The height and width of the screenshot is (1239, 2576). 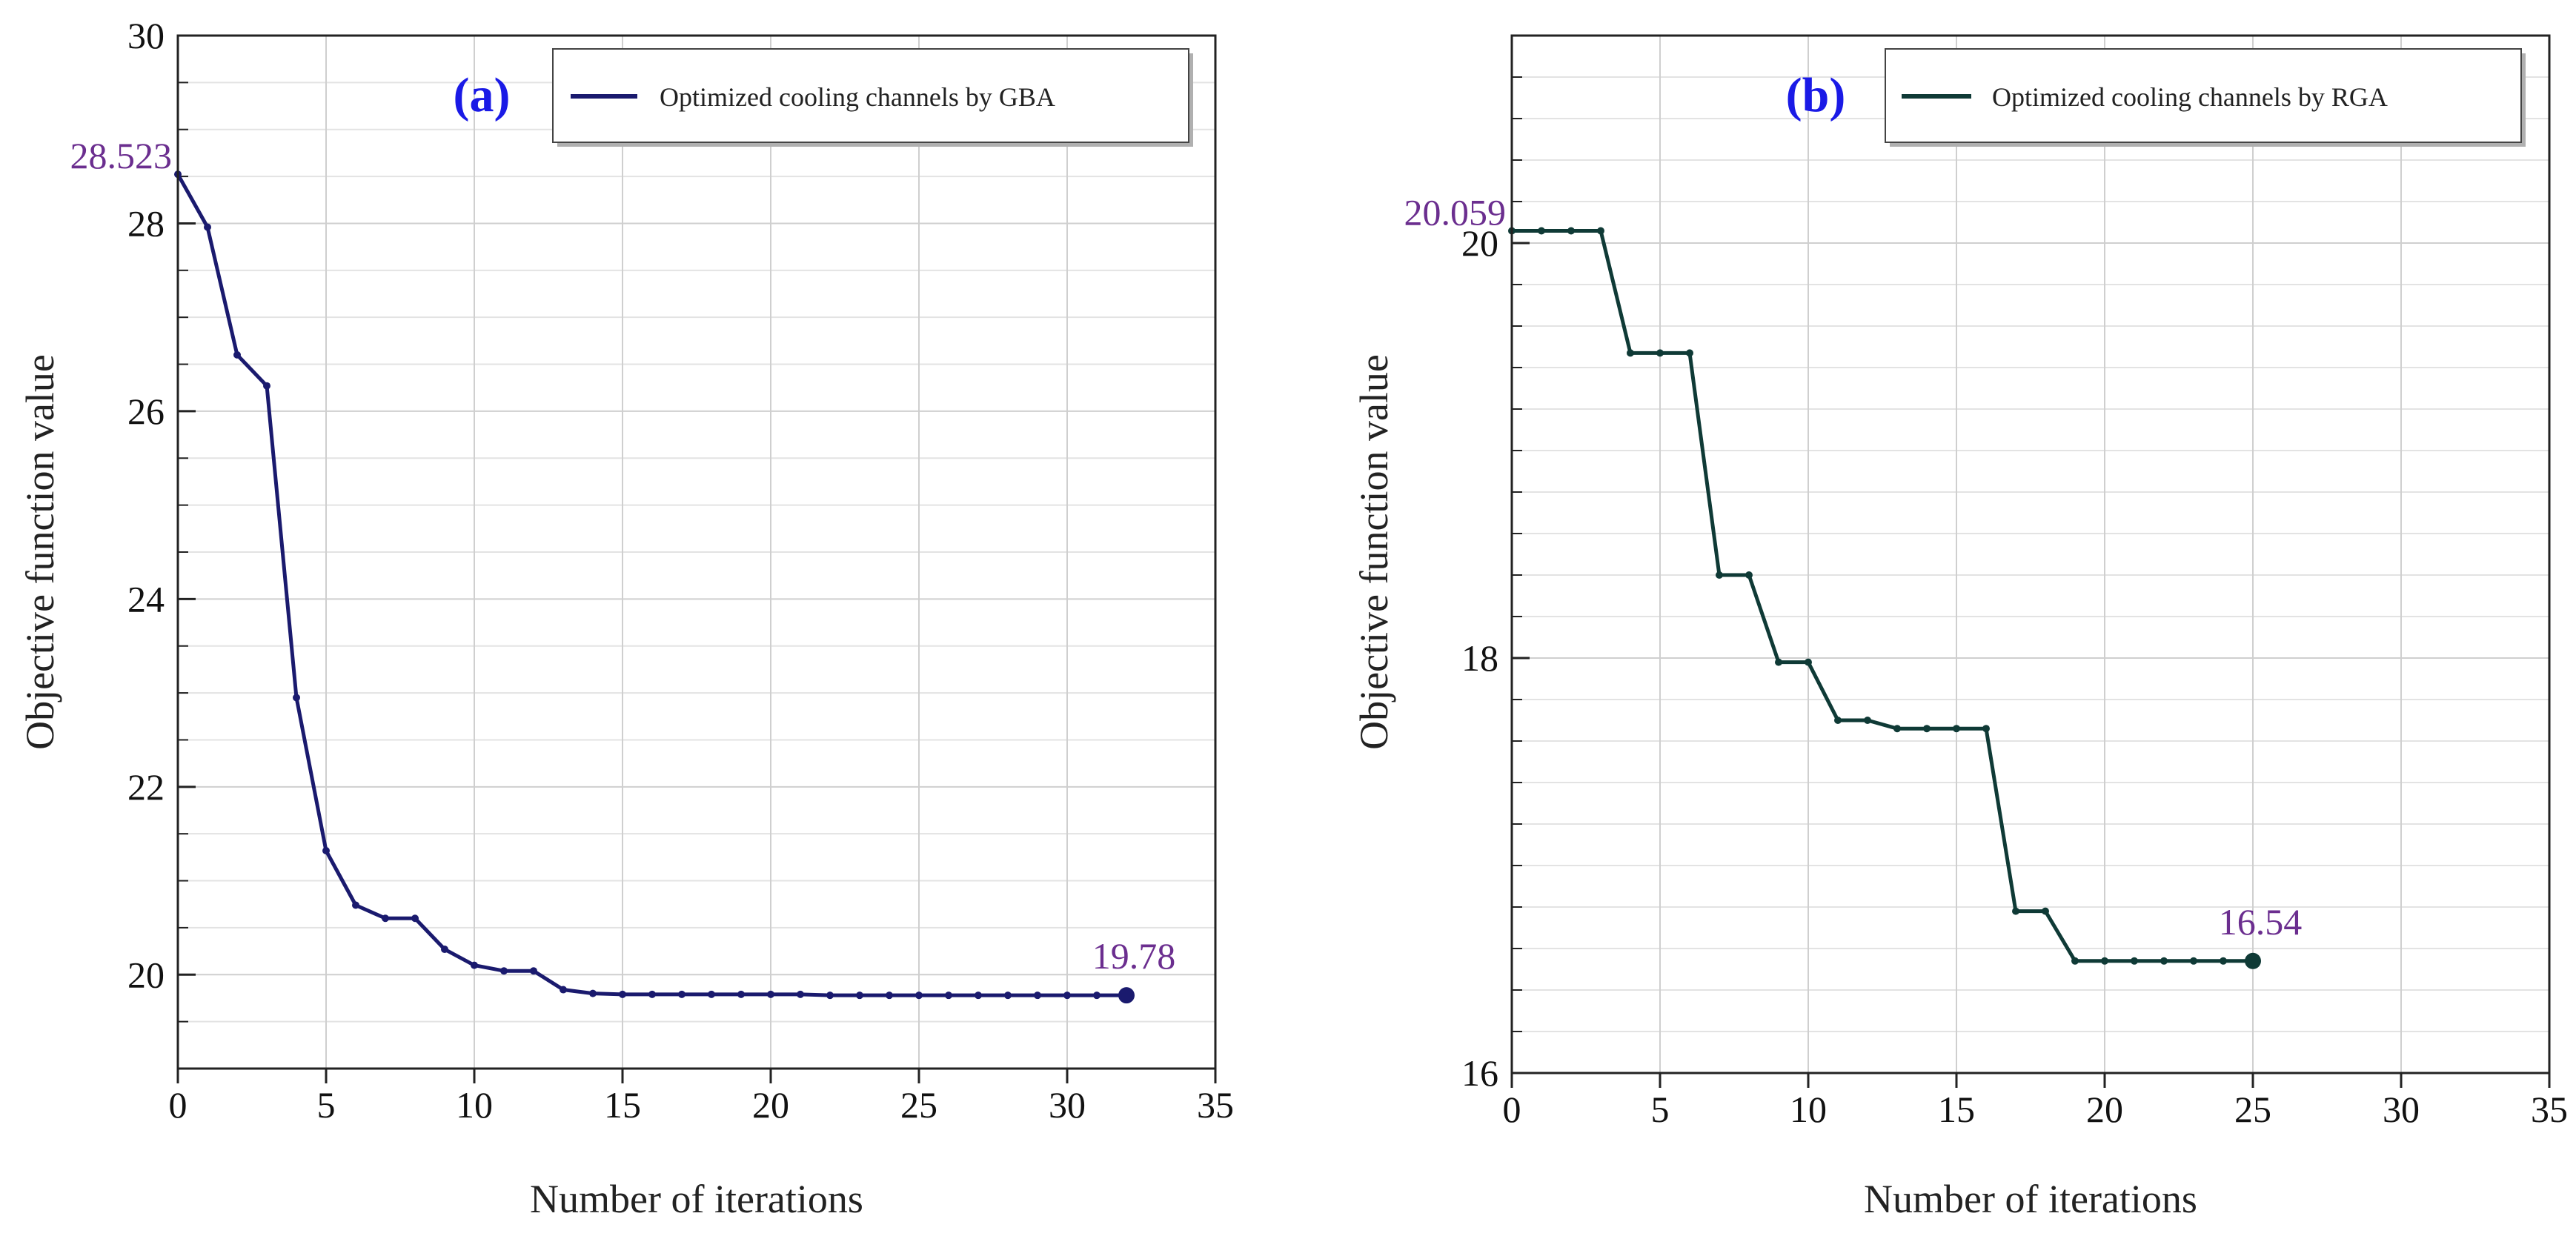 What do you see at coordinates (146, 599) in the screenshot?
I see `panel-a-y-tick-label: 24` at bounding box center [146, 599].